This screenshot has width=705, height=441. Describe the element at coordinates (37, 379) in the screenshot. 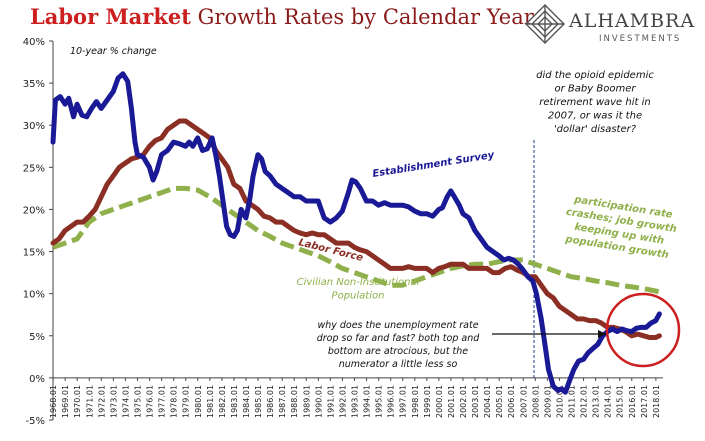

I see `y-tick-label: 0%` at that location.